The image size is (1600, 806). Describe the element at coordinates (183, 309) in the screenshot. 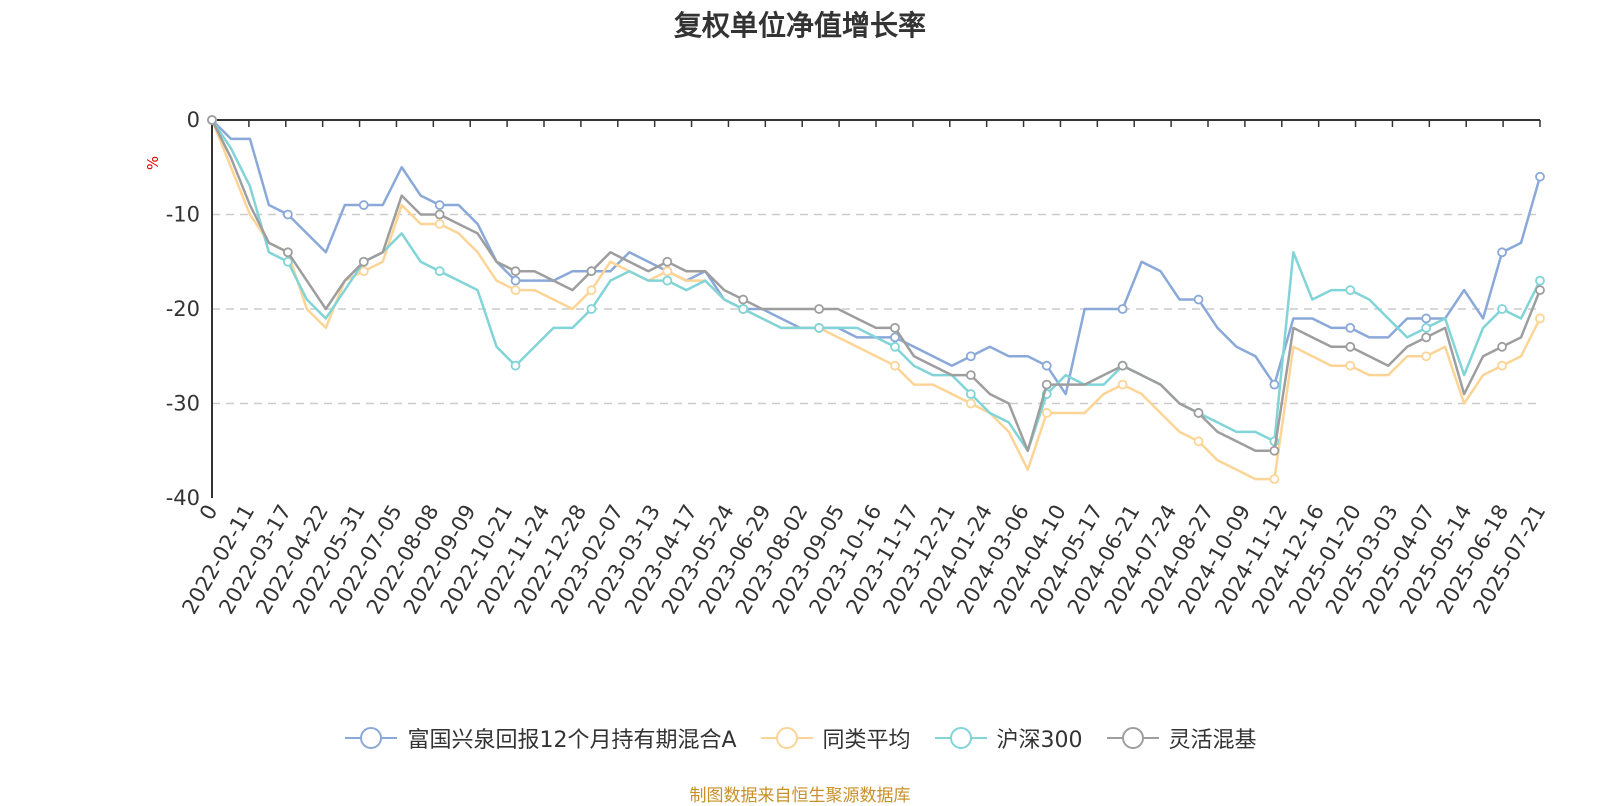

I see `y-tick-label: -20` at that location.